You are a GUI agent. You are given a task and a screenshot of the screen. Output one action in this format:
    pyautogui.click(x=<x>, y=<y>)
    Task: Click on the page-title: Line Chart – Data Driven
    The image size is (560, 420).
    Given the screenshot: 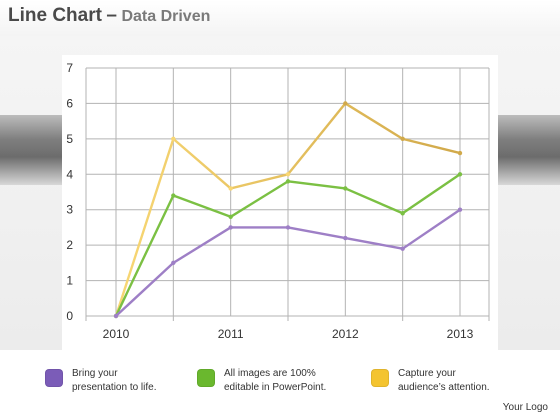 What is the action you would take?
    pyautogui.click(x=109, y=16)
    